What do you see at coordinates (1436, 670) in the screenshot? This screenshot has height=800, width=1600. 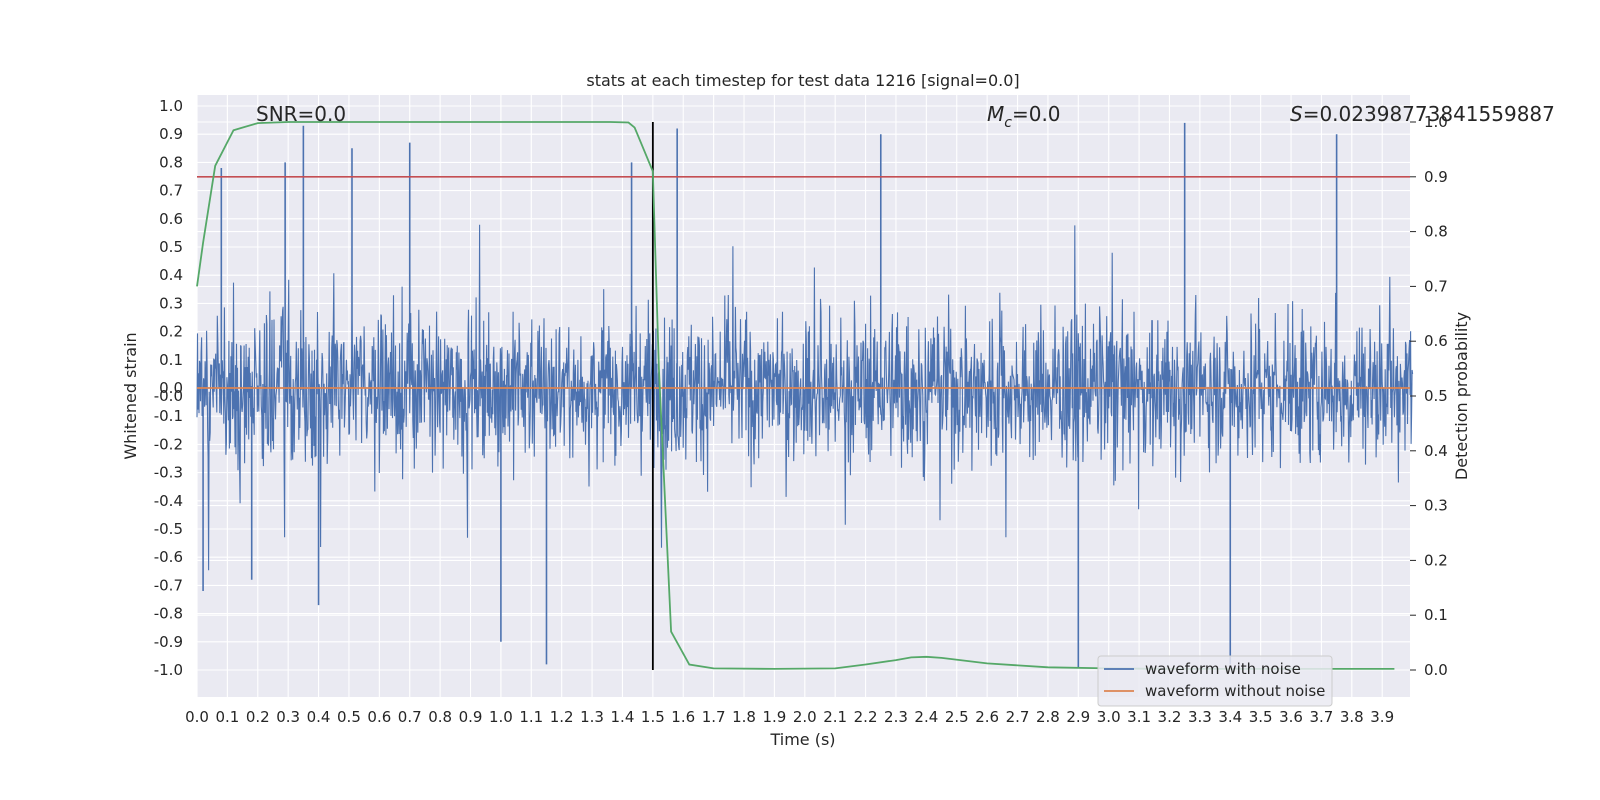 I see `y-tick-label-right: 0.0` at bounding box center [1436, 670].